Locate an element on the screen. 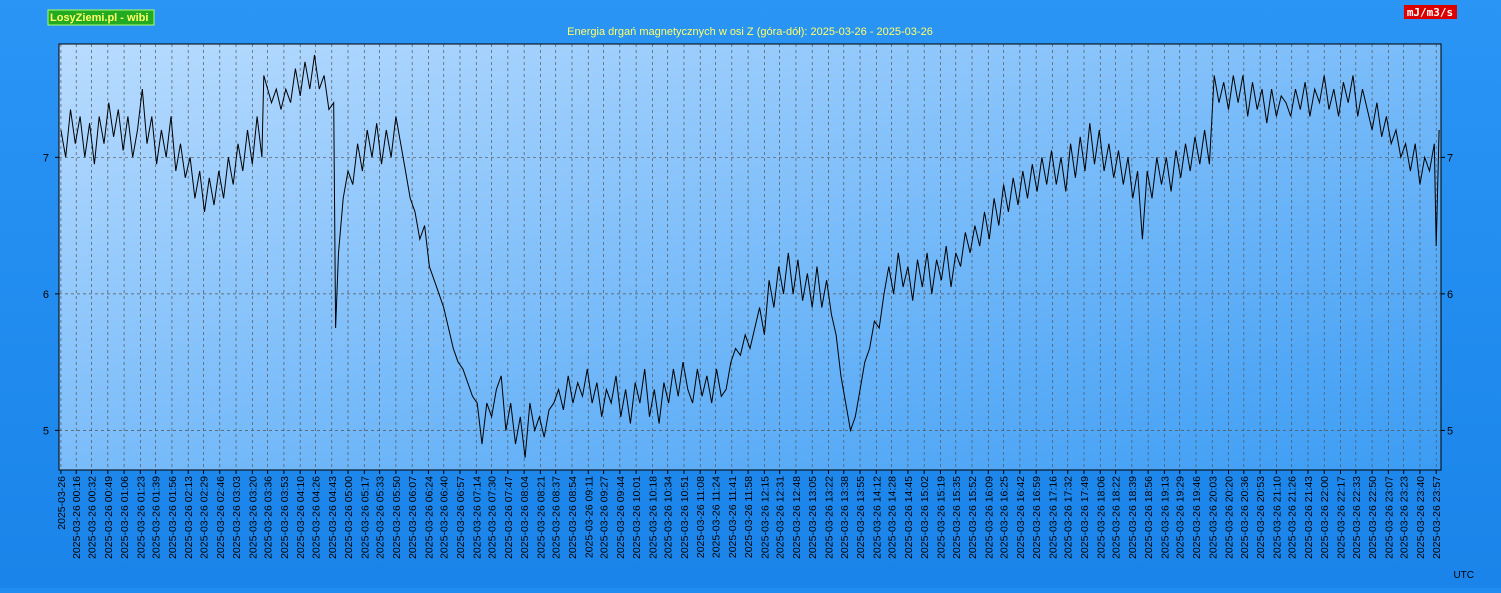 The width and height of the screenshot is (1501, 593). x-tick-label: 2025-03-26 08:21 is located at coordinates (541, 517).